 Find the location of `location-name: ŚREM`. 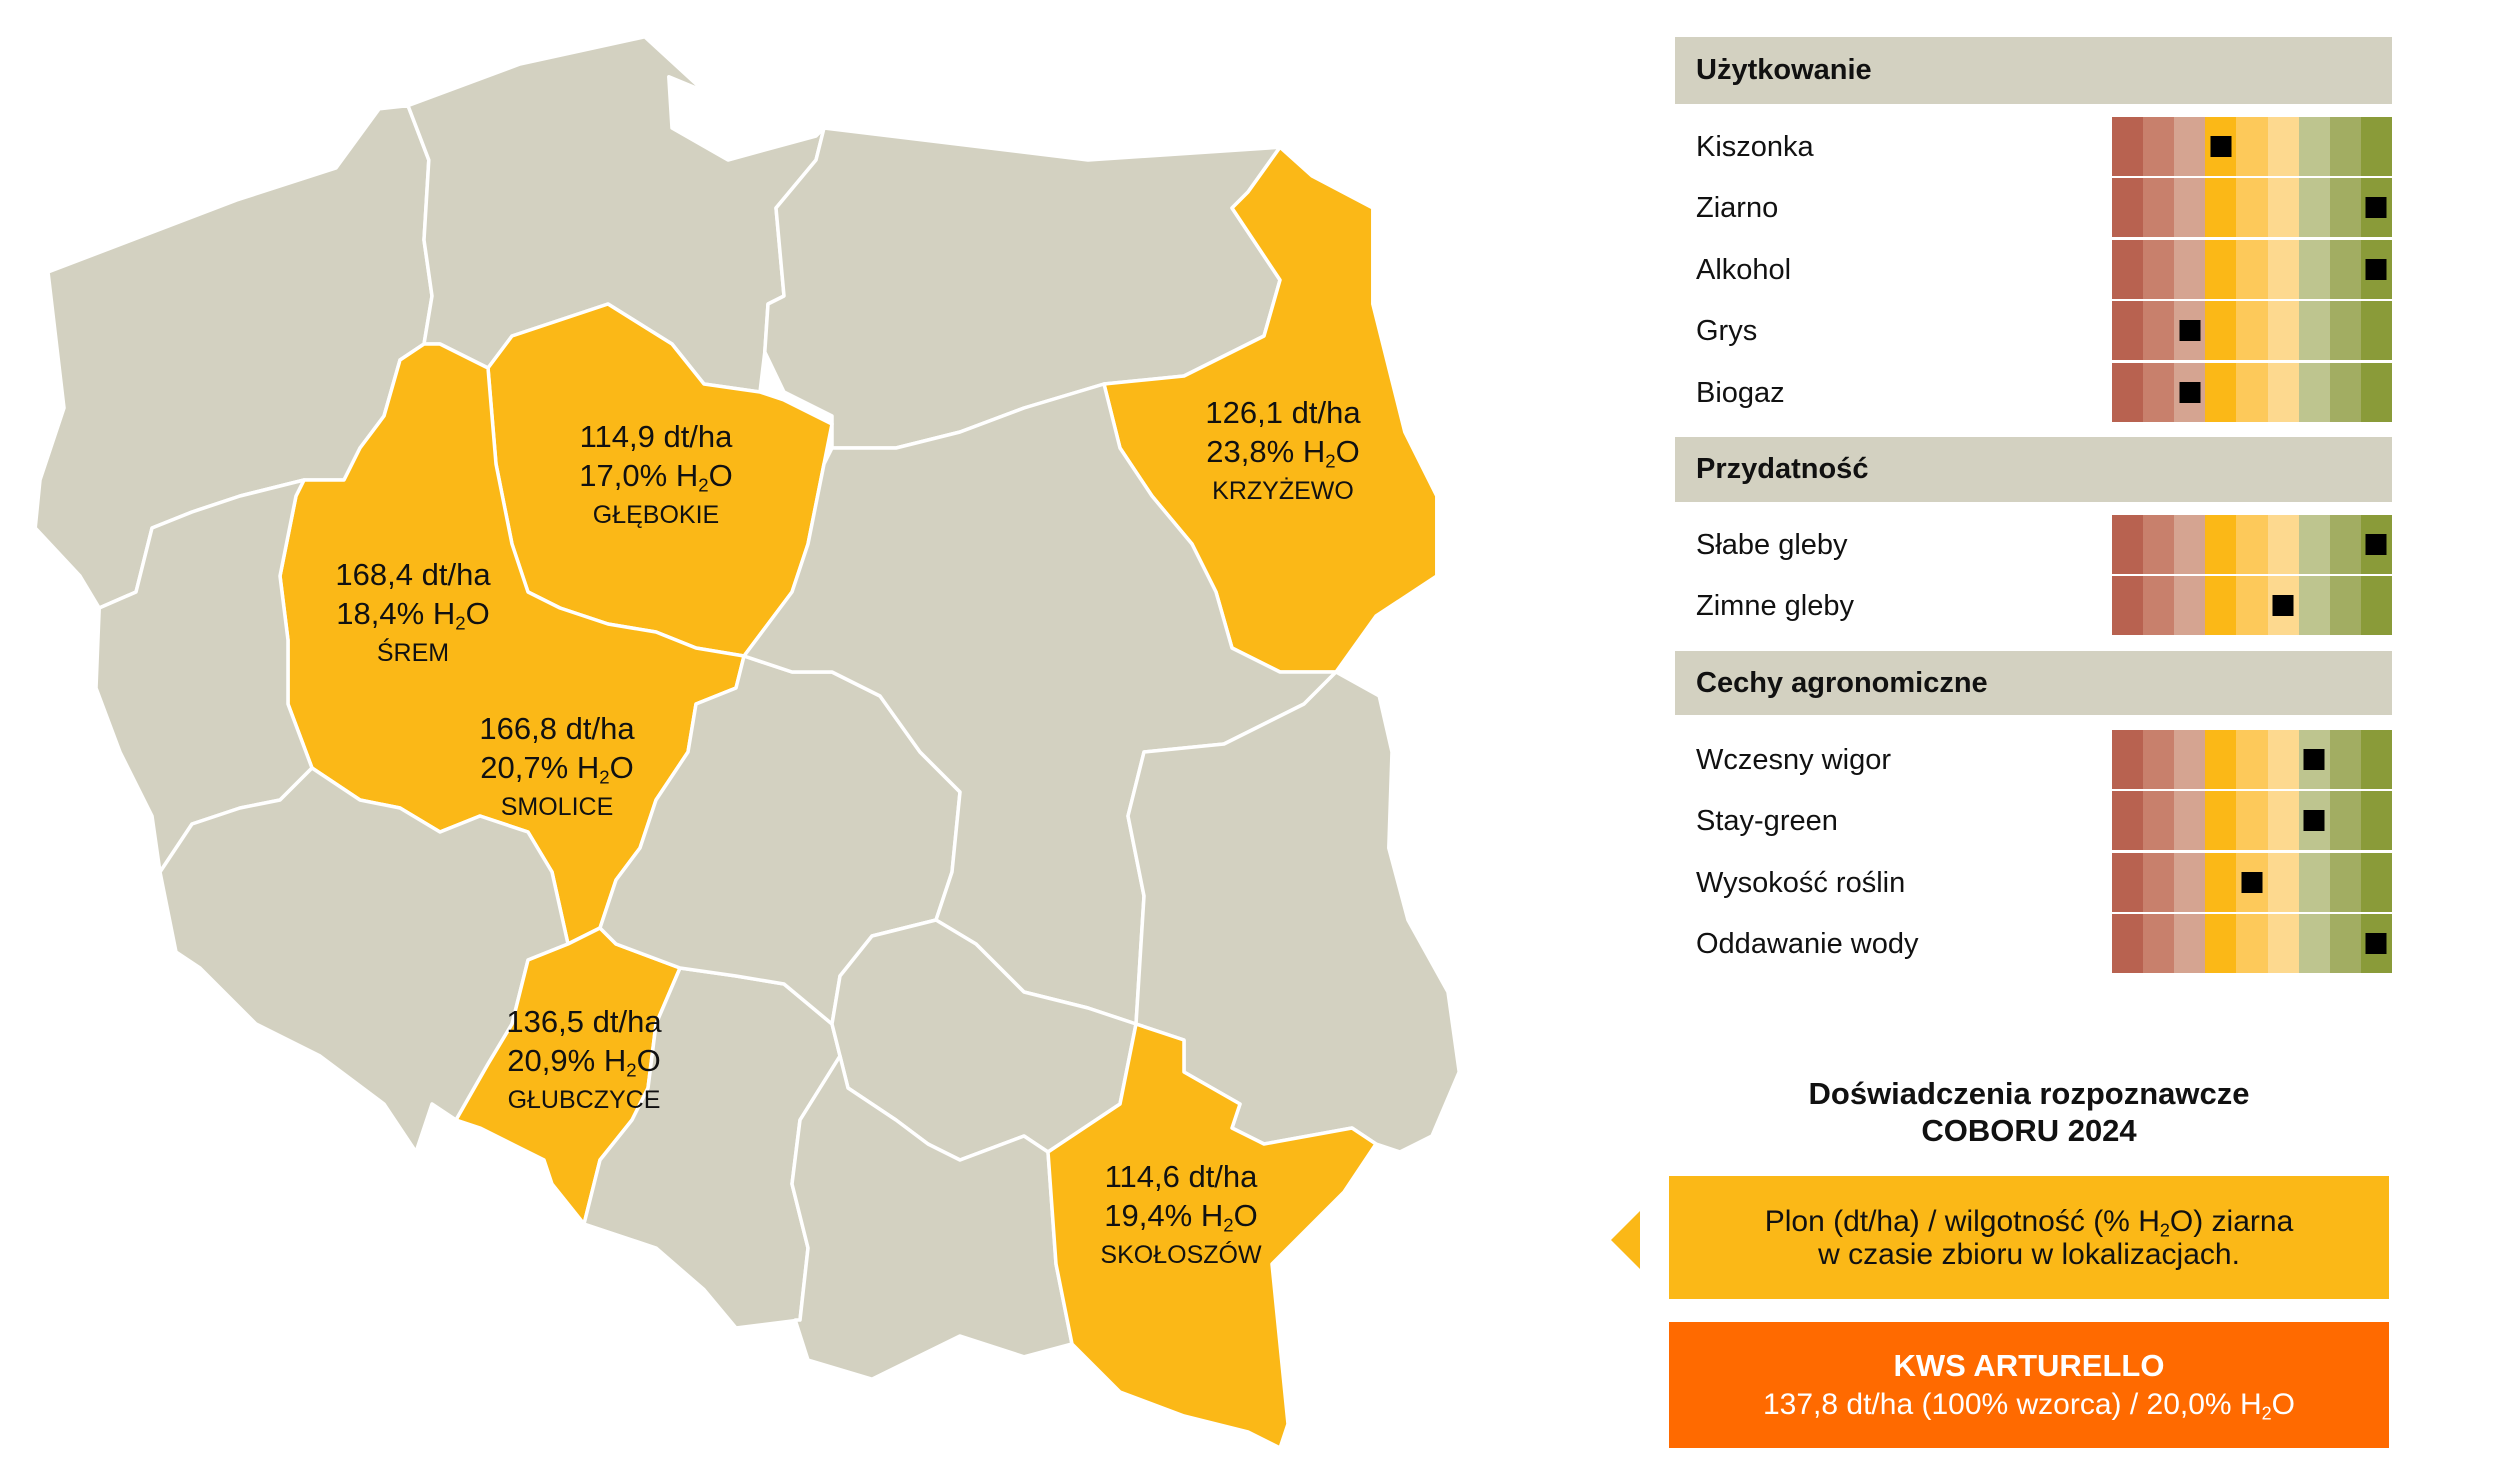

location-name: ŚREM is located at coordinates (413, 652).